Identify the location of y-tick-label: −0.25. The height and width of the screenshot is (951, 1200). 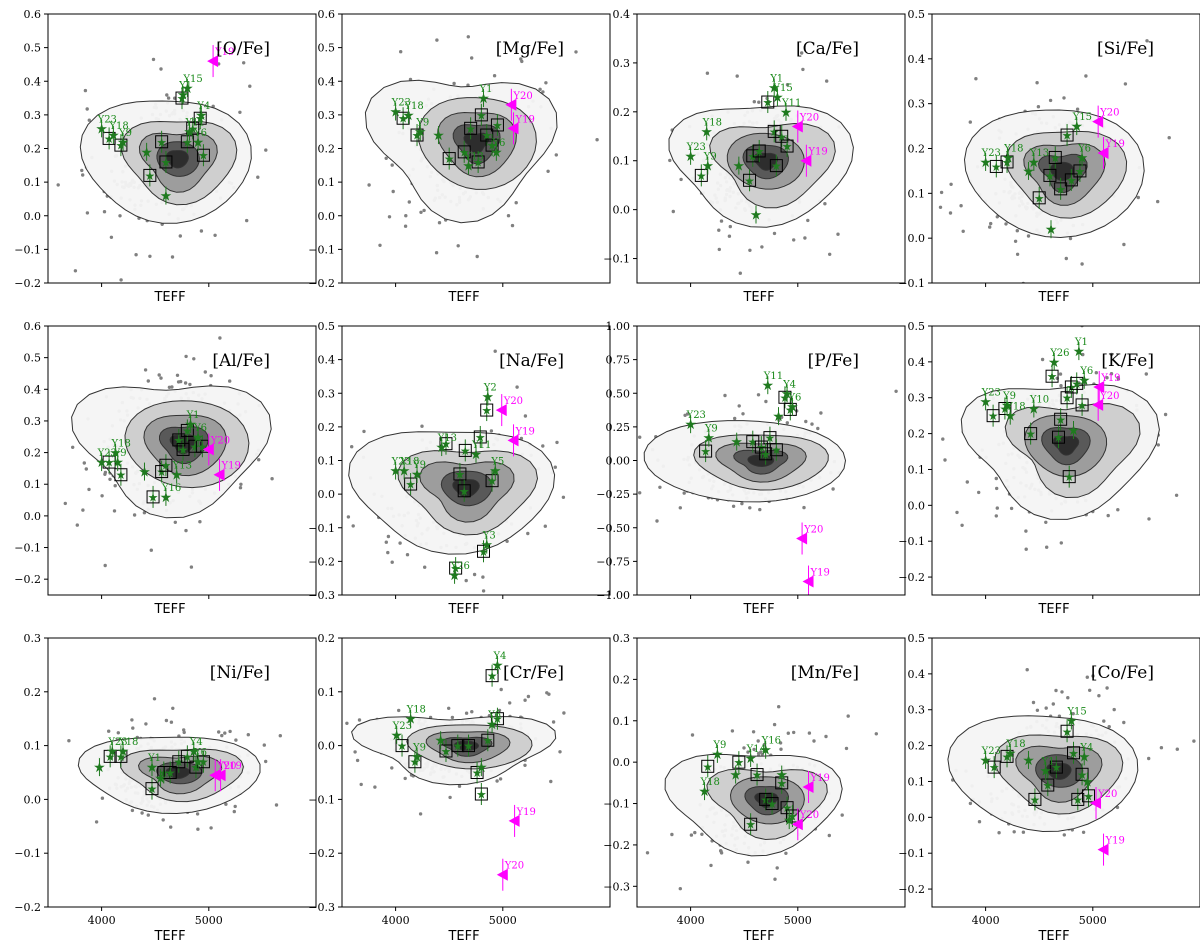
(613, 494).